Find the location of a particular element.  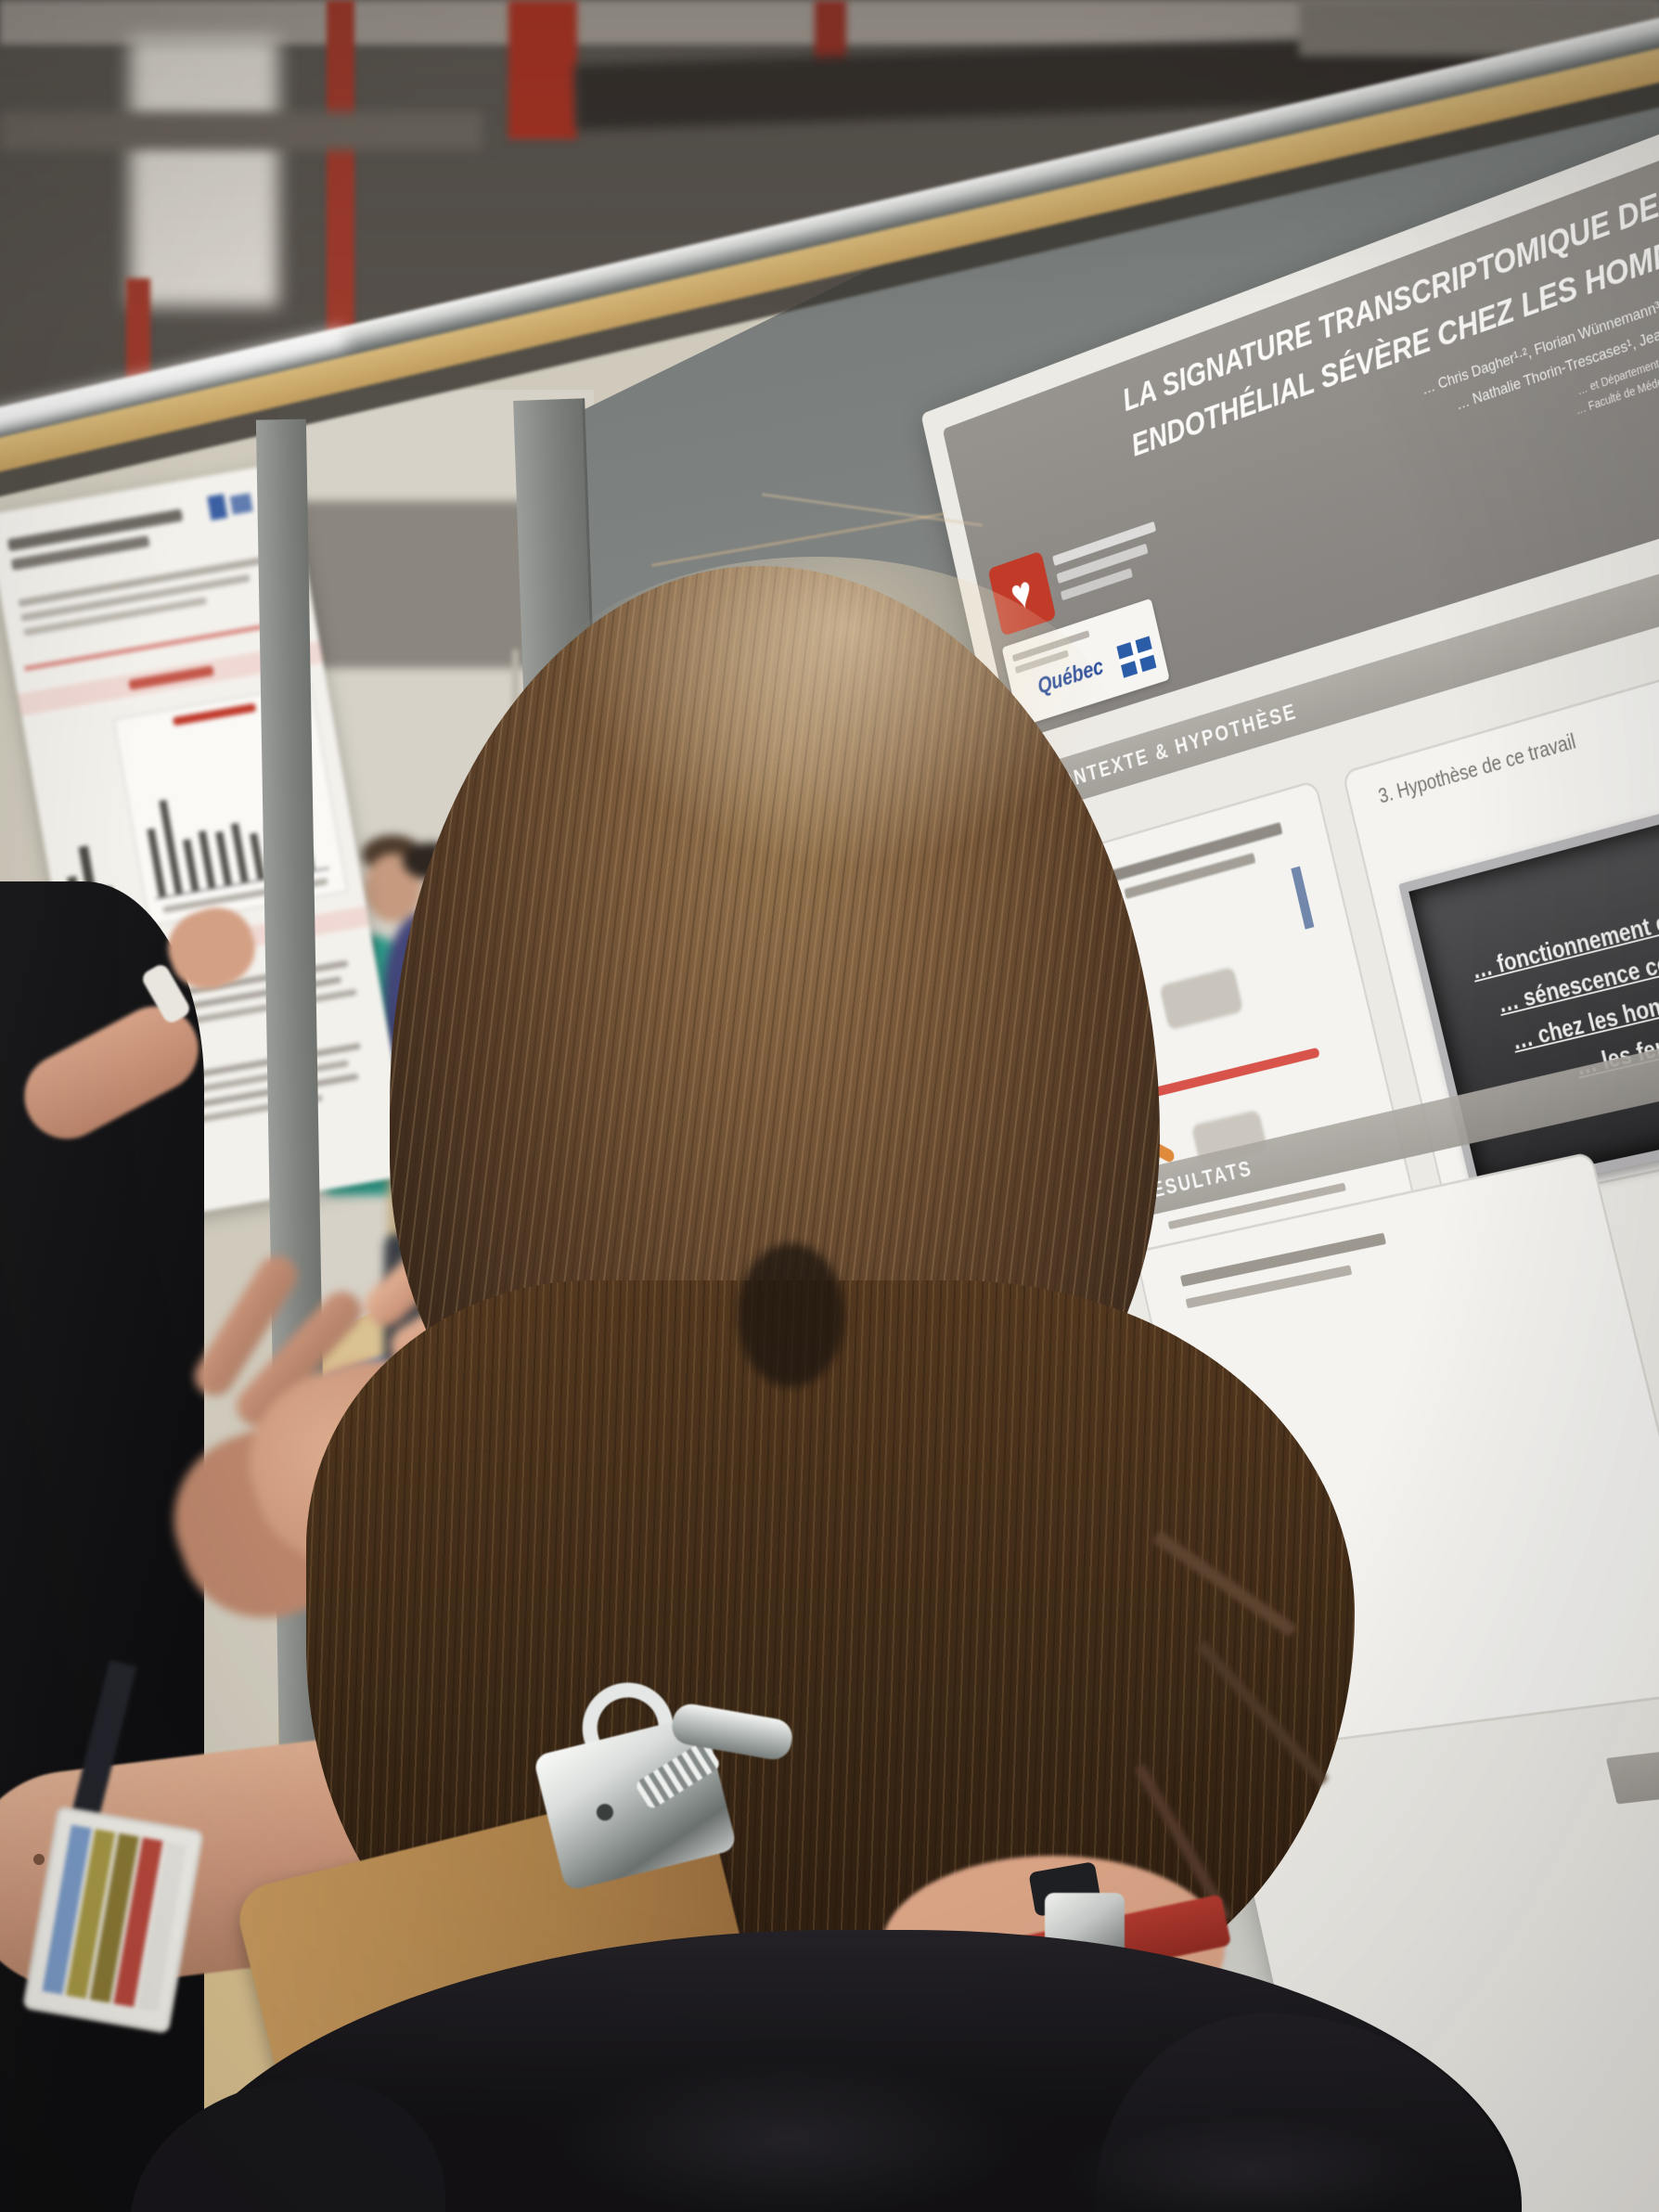

paper-logo-heart-icon is located at coordinates (506, 2050).